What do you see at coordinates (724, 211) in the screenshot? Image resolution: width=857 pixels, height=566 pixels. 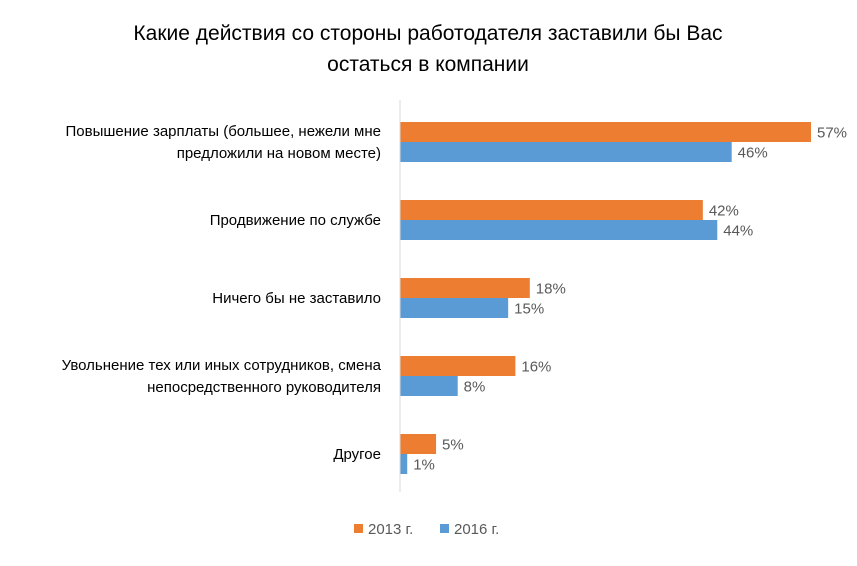 I see `data-label: 42%` at bounding box center [724, 211].